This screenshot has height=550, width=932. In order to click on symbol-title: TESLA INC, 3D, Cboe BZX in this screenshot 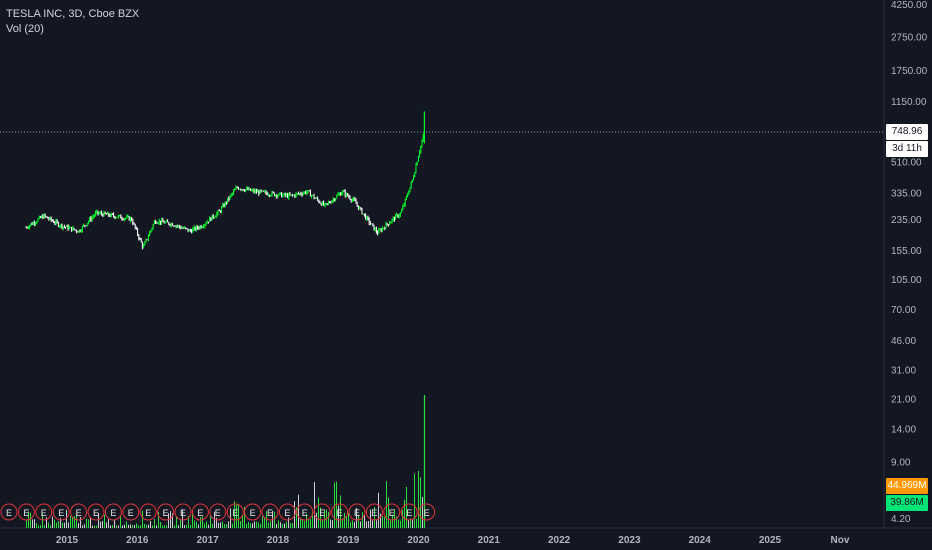, I will do `click(73, 14)`.